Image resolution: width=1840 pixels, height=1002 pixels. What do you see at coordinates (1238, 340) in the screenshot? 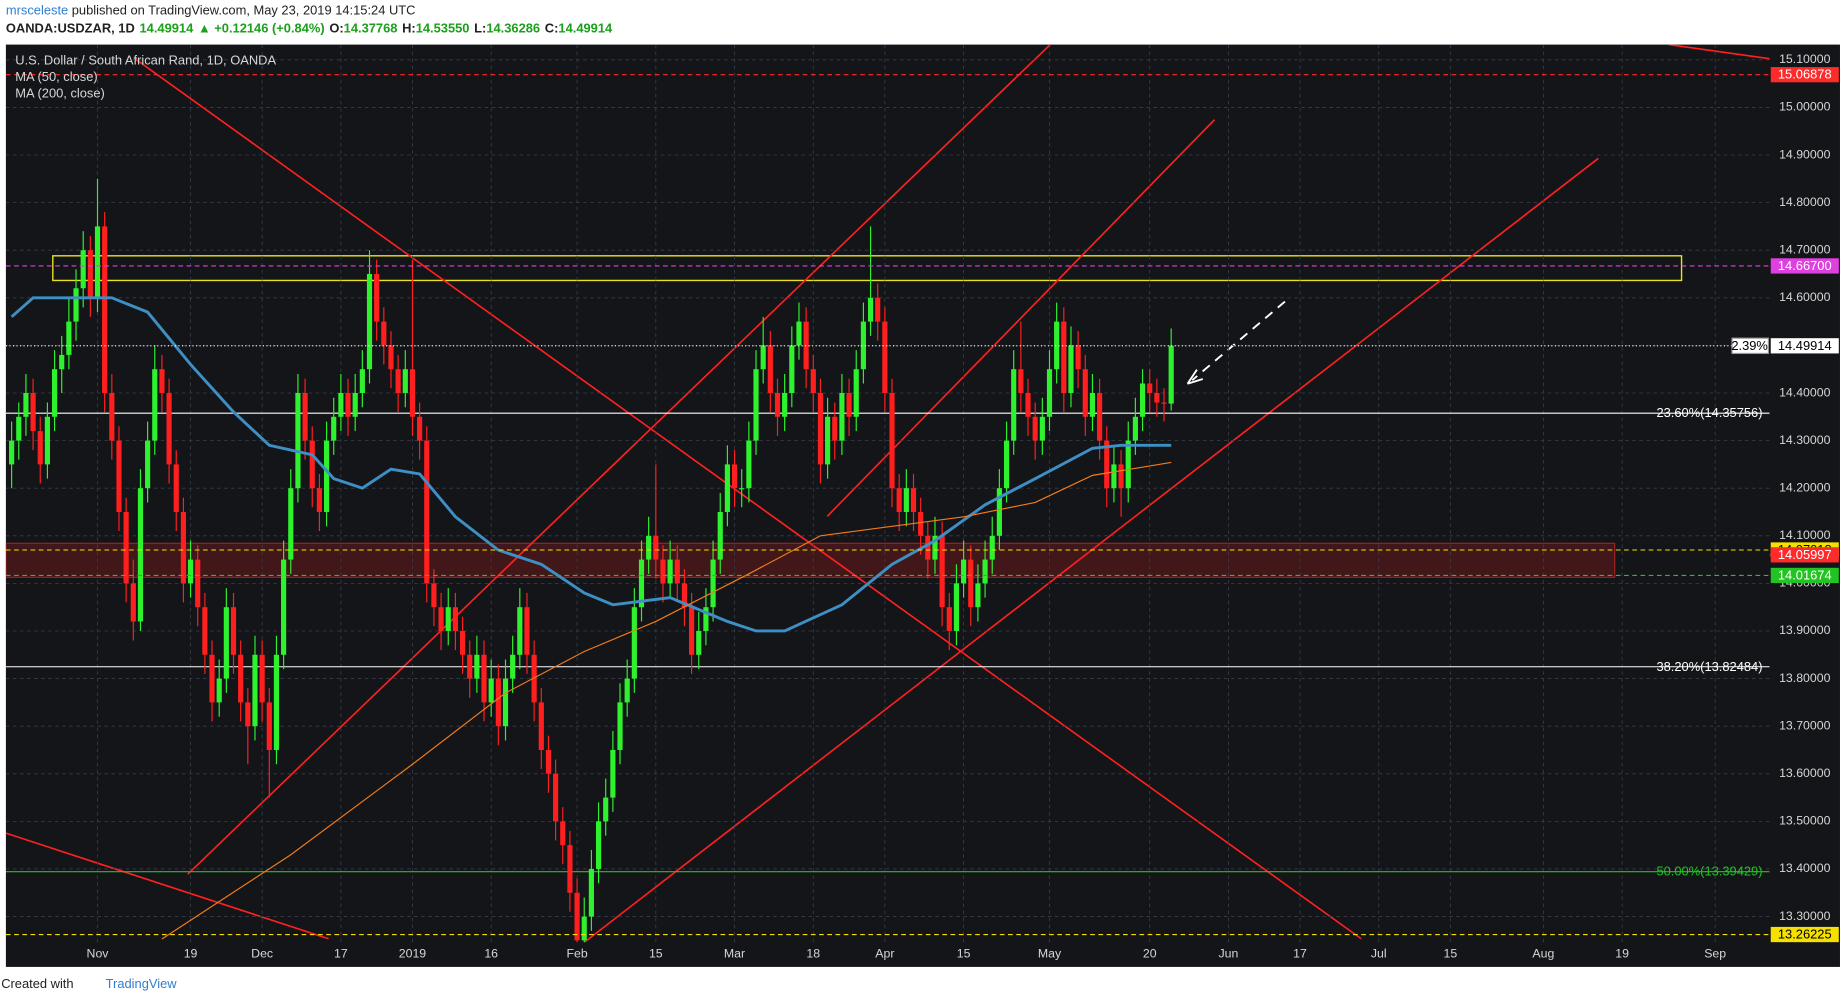
I see `arrow` at bounding box center [1238, 340].